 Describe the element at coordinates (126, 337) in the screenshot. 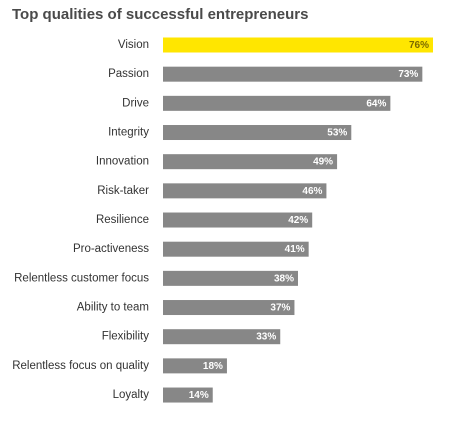

I see `category-label-flexibility: Flexibility` at that location.